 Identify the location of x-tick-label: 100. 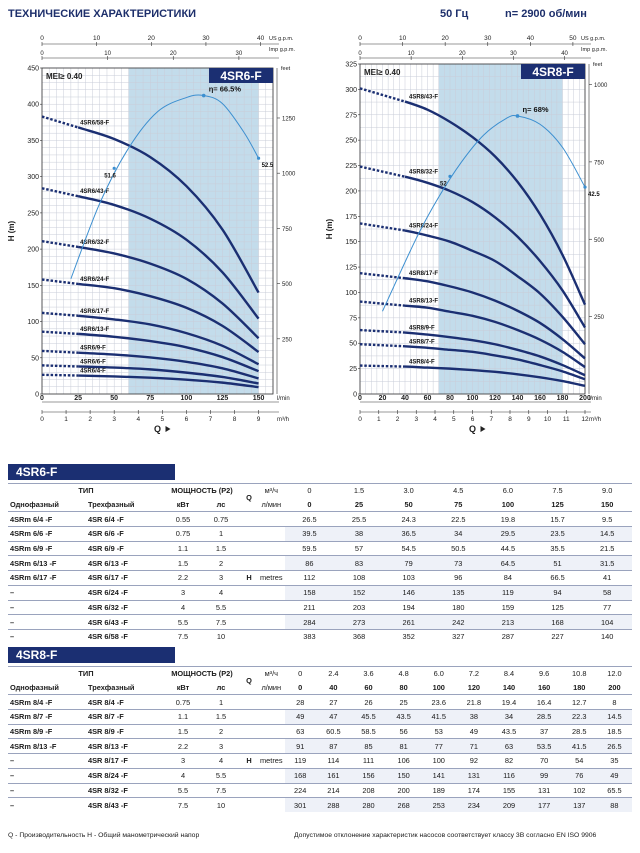
(187, 398).